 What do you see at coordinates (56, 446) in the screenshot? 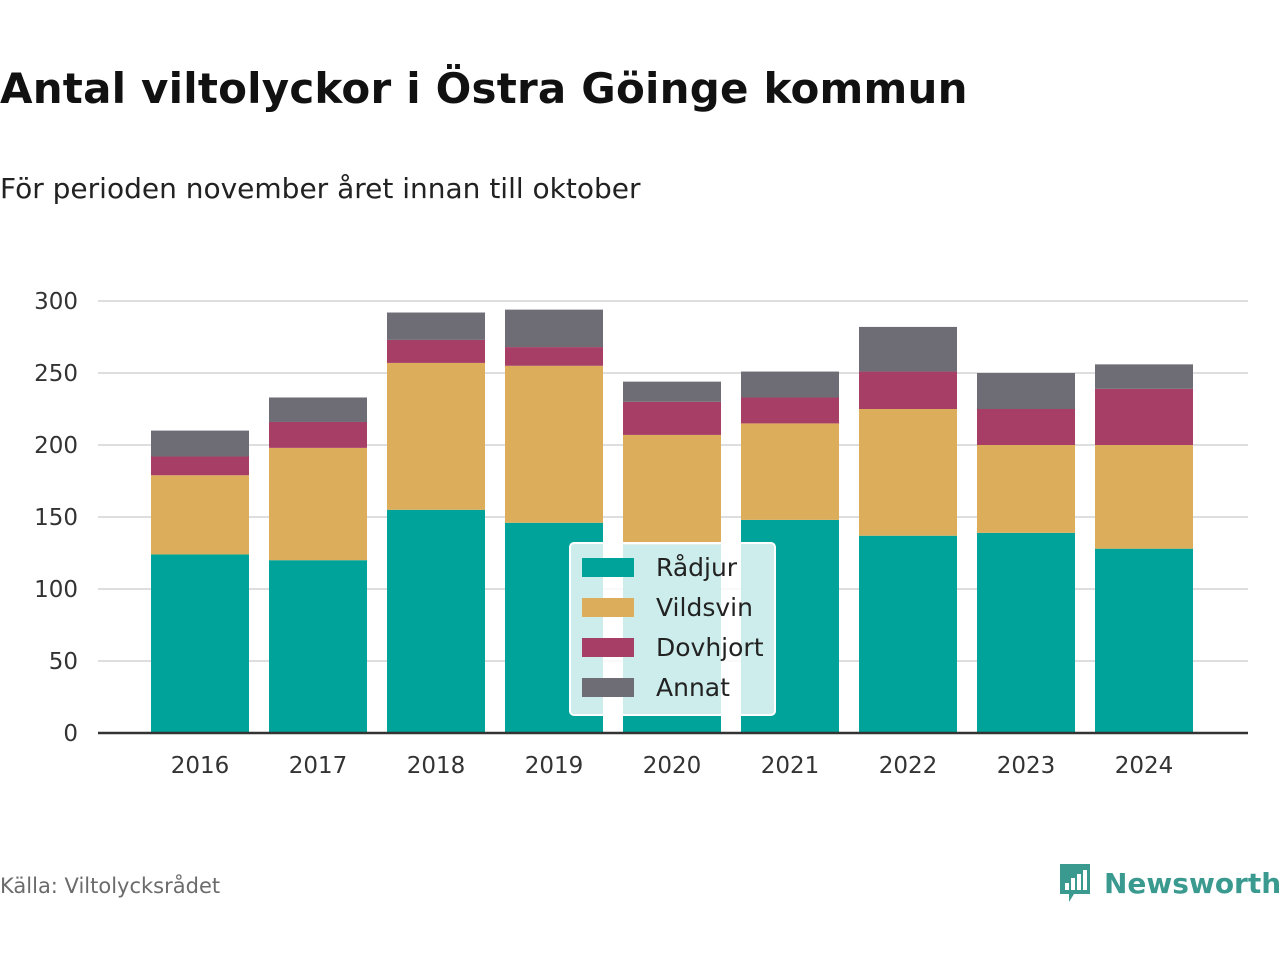
I see `y-tick-label: 200` at bounding box center [56, 446].